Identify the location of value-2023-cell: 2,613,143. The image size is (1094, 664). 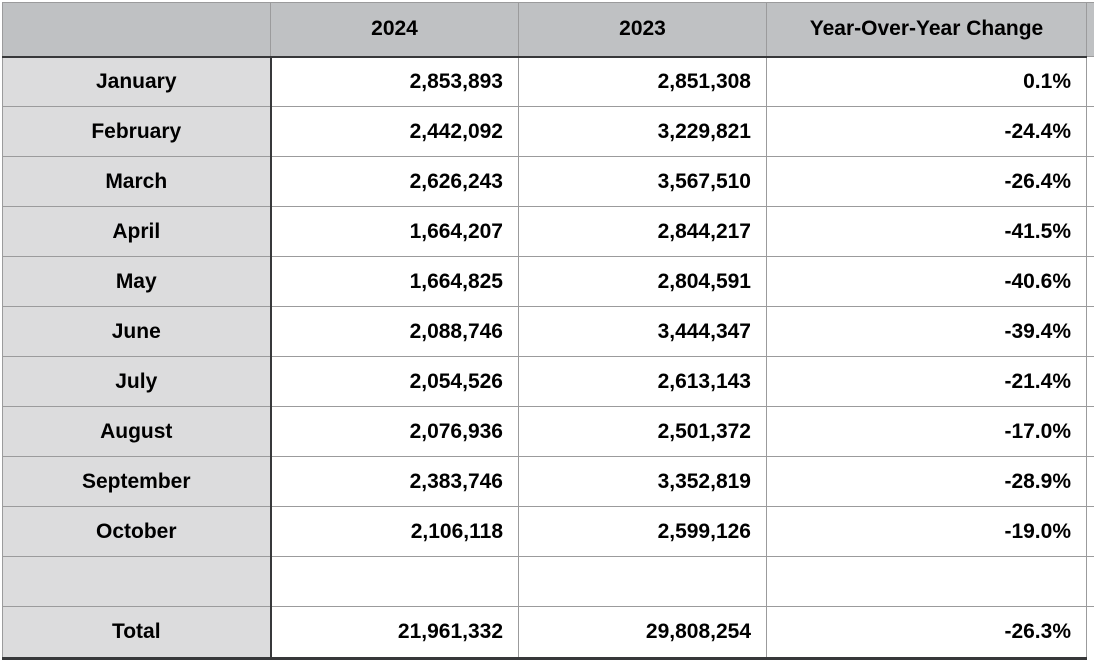
(642, 381).